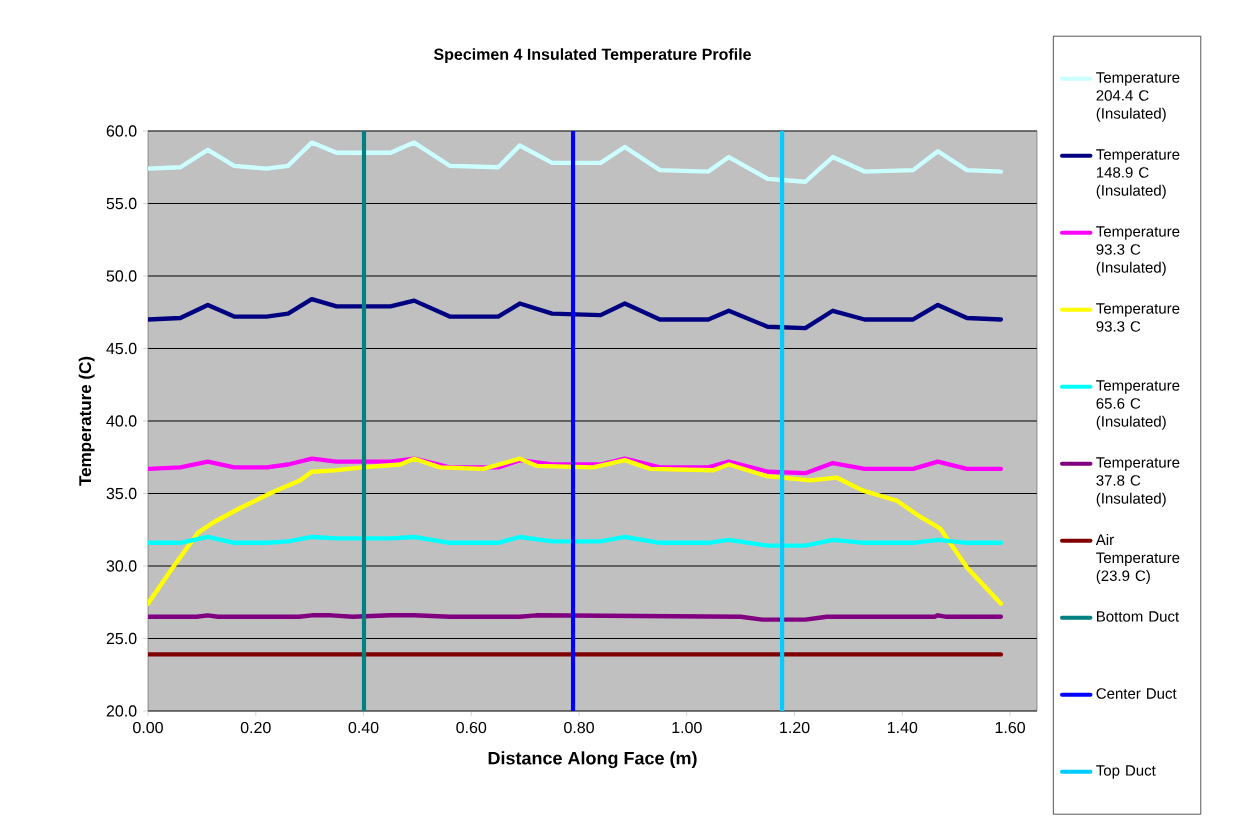  Describe the element at coordinates (121, 566) in the screenshot. I see `y-tick-label: 30.0` at that location.